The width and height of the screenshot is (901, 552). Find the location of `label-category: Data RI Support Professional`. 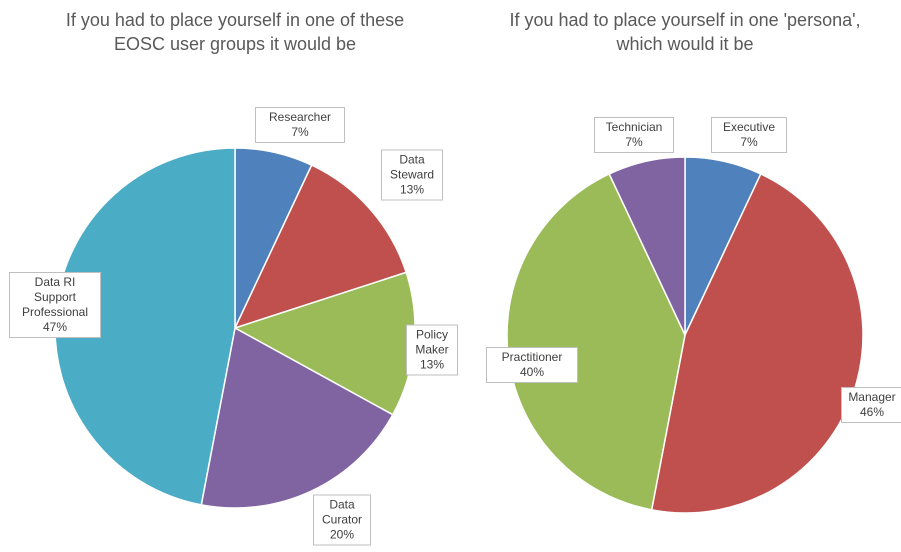

label-category: Data RI Support Professional is located at coordinates (55, 297).